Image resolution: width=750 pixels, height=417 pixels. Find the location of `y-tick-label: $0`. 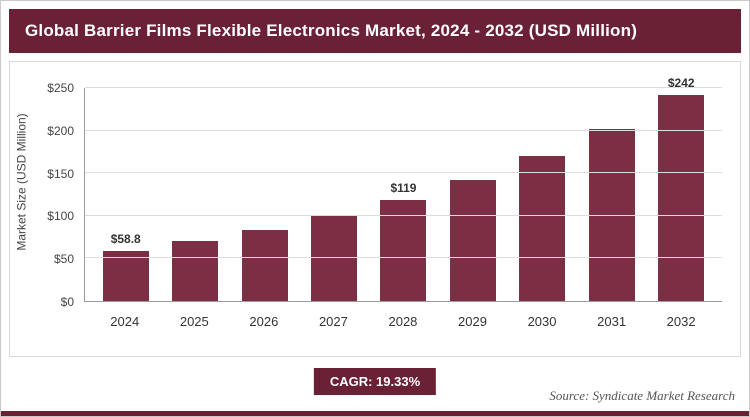

y-tick-label: $0 is located at coordinates (67, 302).